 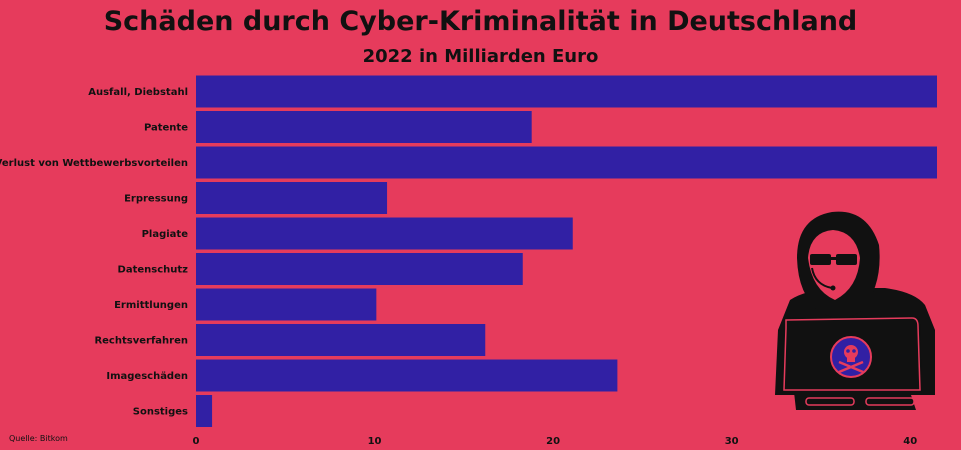 What do you see at coordinates (160, 412) in the screenshot?
I see `category-label: Sonstiges` at bounding box center [160, 412].